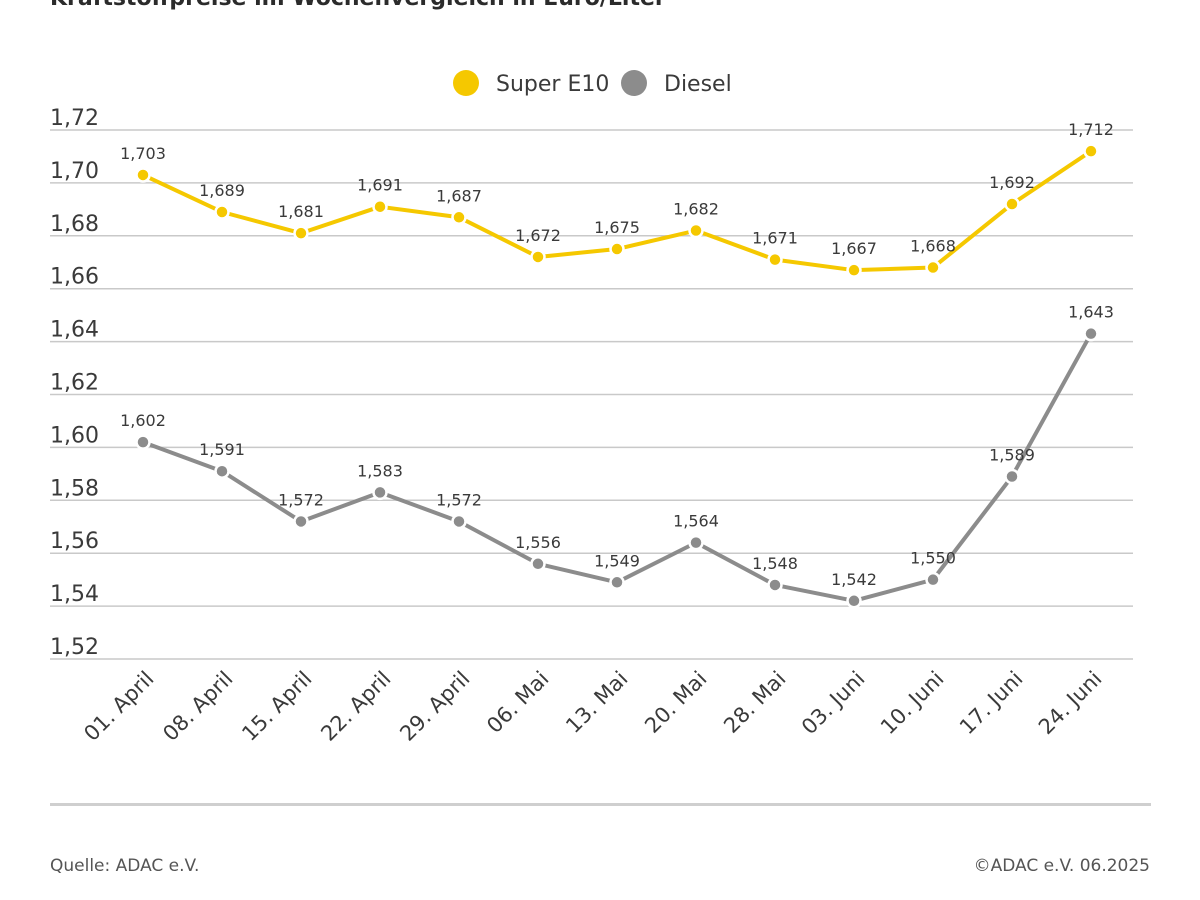 The height and width of the screenshot is (900, 1200). I want to click on data-label: 1,675, so click(617, 227).